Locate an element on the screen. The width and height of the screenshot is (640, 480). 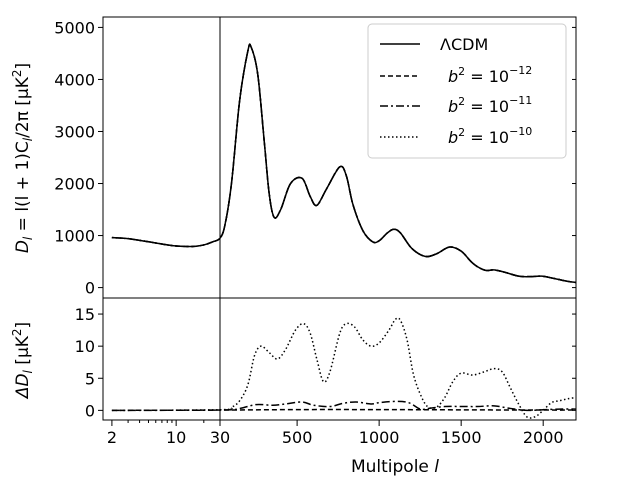
x-tick-label-2000: 2000 is located at coordinates (543, 437).